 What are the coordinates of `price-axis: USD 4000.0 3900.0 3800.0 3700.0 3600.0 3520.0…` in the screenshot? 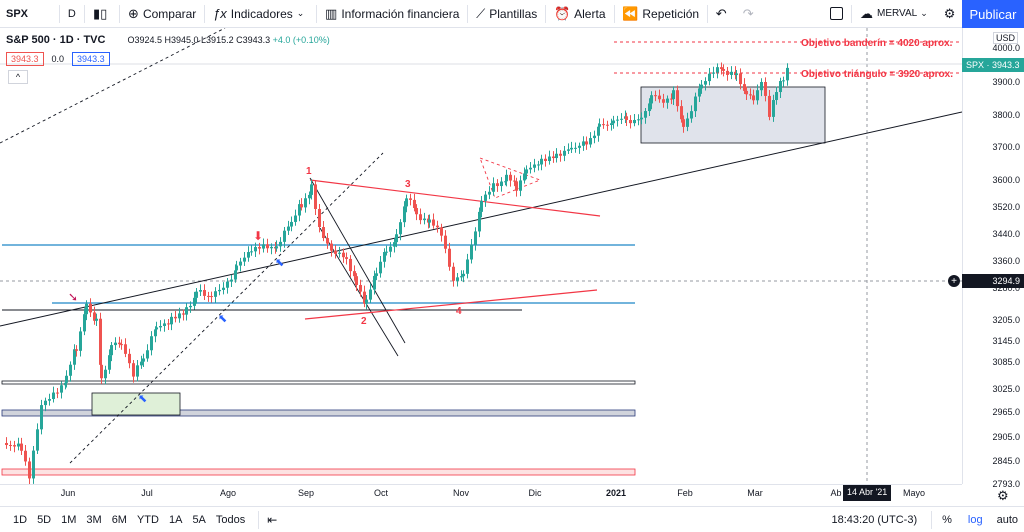 It's located at (986, 258).